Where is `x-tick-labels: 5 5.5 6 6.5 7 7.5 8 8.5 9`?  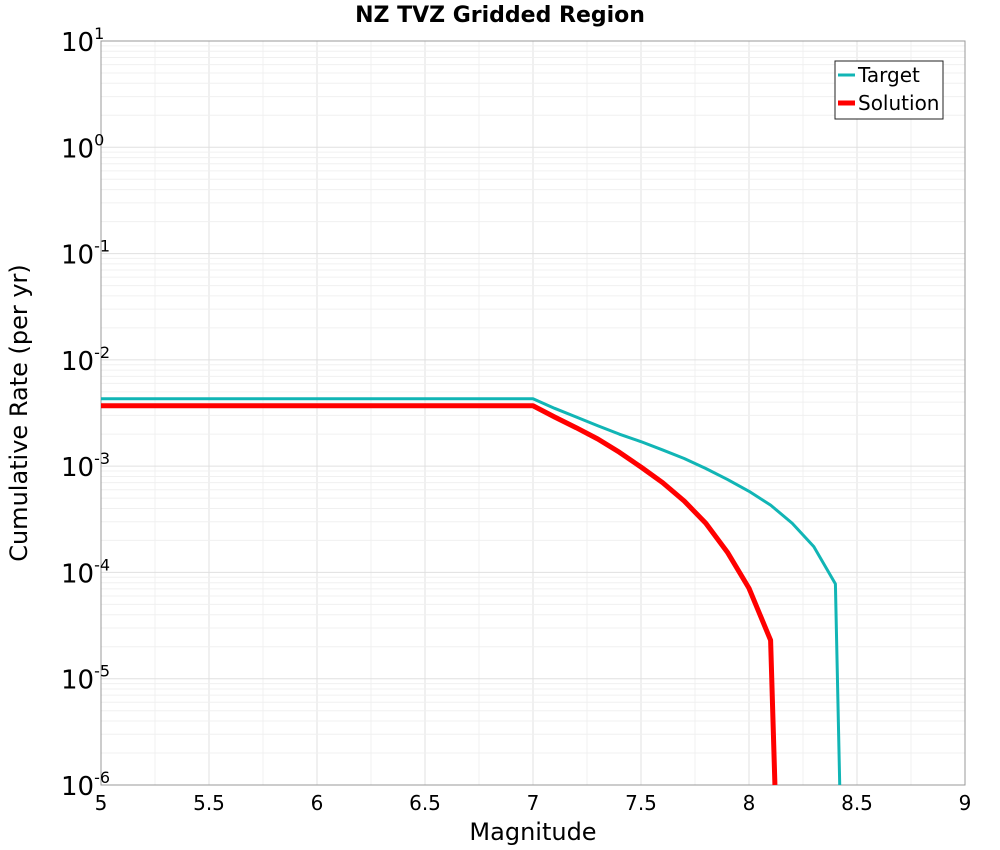
x-tick-labels: 5 5.5 6 6.5 7 7.5 8 8.5 9 is located at coordinates (533, 803).